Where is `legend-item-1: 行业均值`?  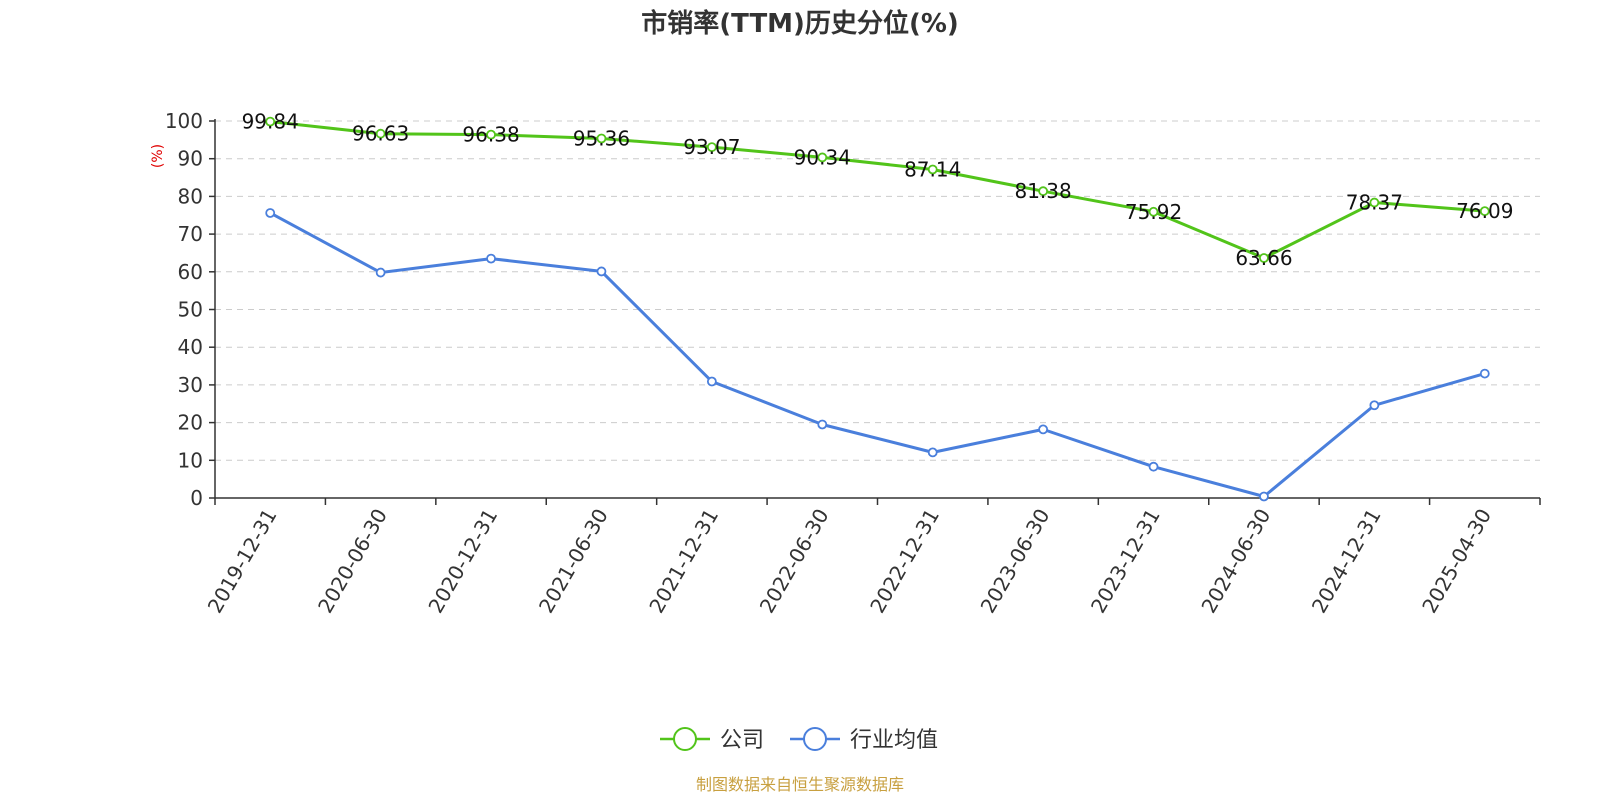
legend-item-1: 行业均值 is located at coordinates (864, 740).